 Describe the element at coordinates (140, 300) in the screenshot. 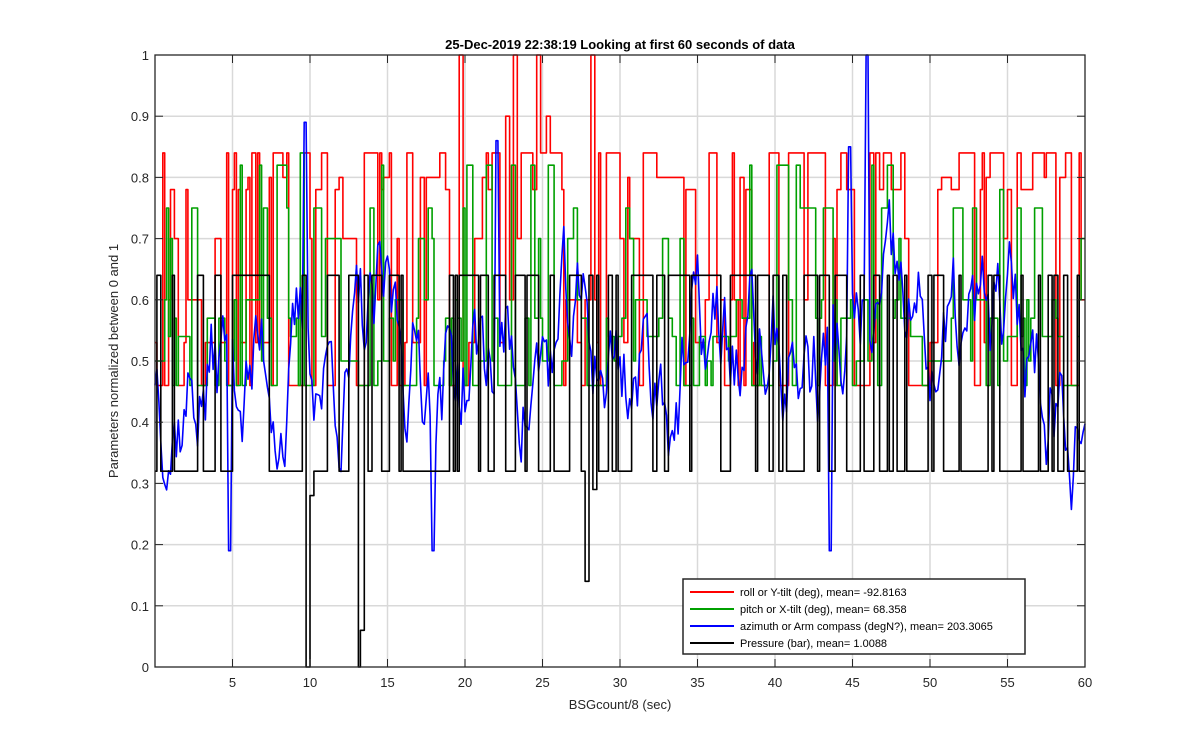

I see `y-tick-label: 0.6` at that location.